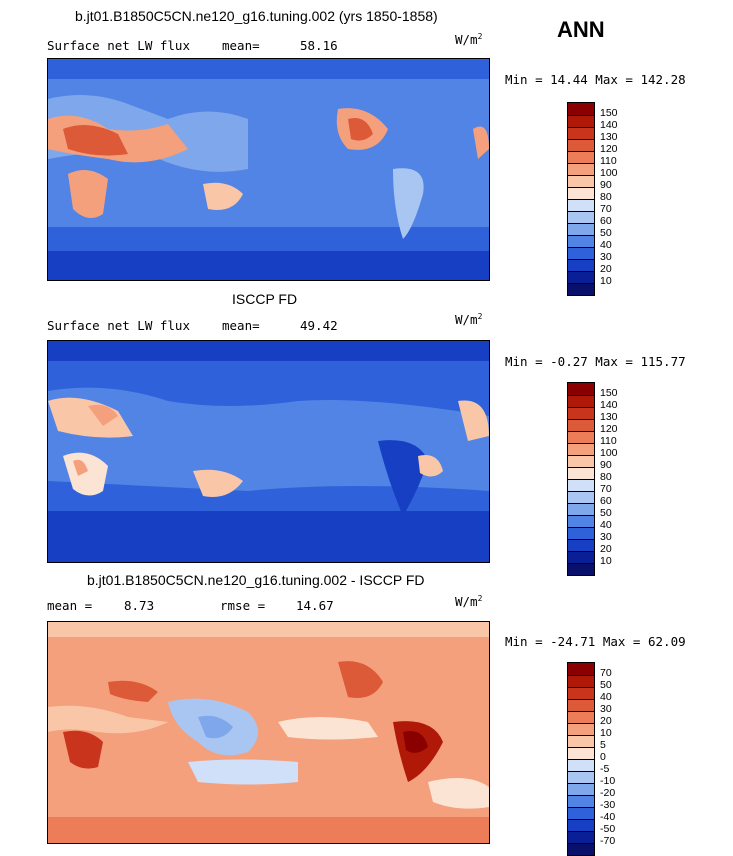 The image size is (733, 856). What do you see at coordinates (608, 441) in the screenshot?
I see `colorbar-tick-label: 110` at bounding box center [608, 441].